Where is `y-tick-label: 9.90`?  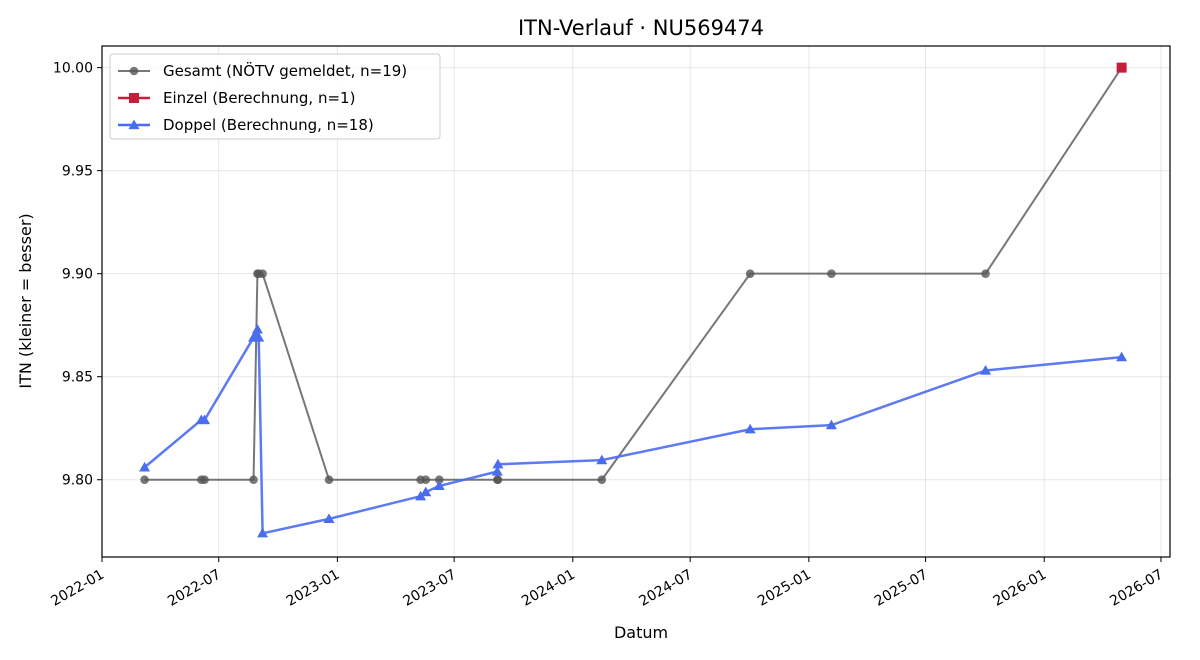
y-tick-label: 9.90 is located at coordinates (77, 275).